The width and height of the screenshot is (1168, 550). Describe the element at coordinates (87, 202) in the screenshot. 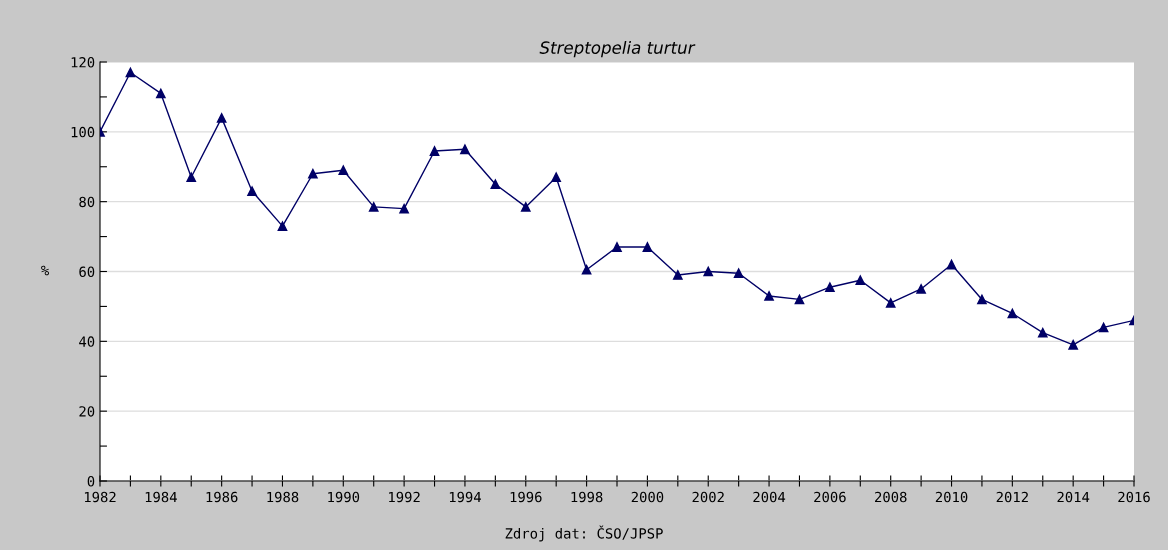

I see `y-tick-label: 80` at that location.